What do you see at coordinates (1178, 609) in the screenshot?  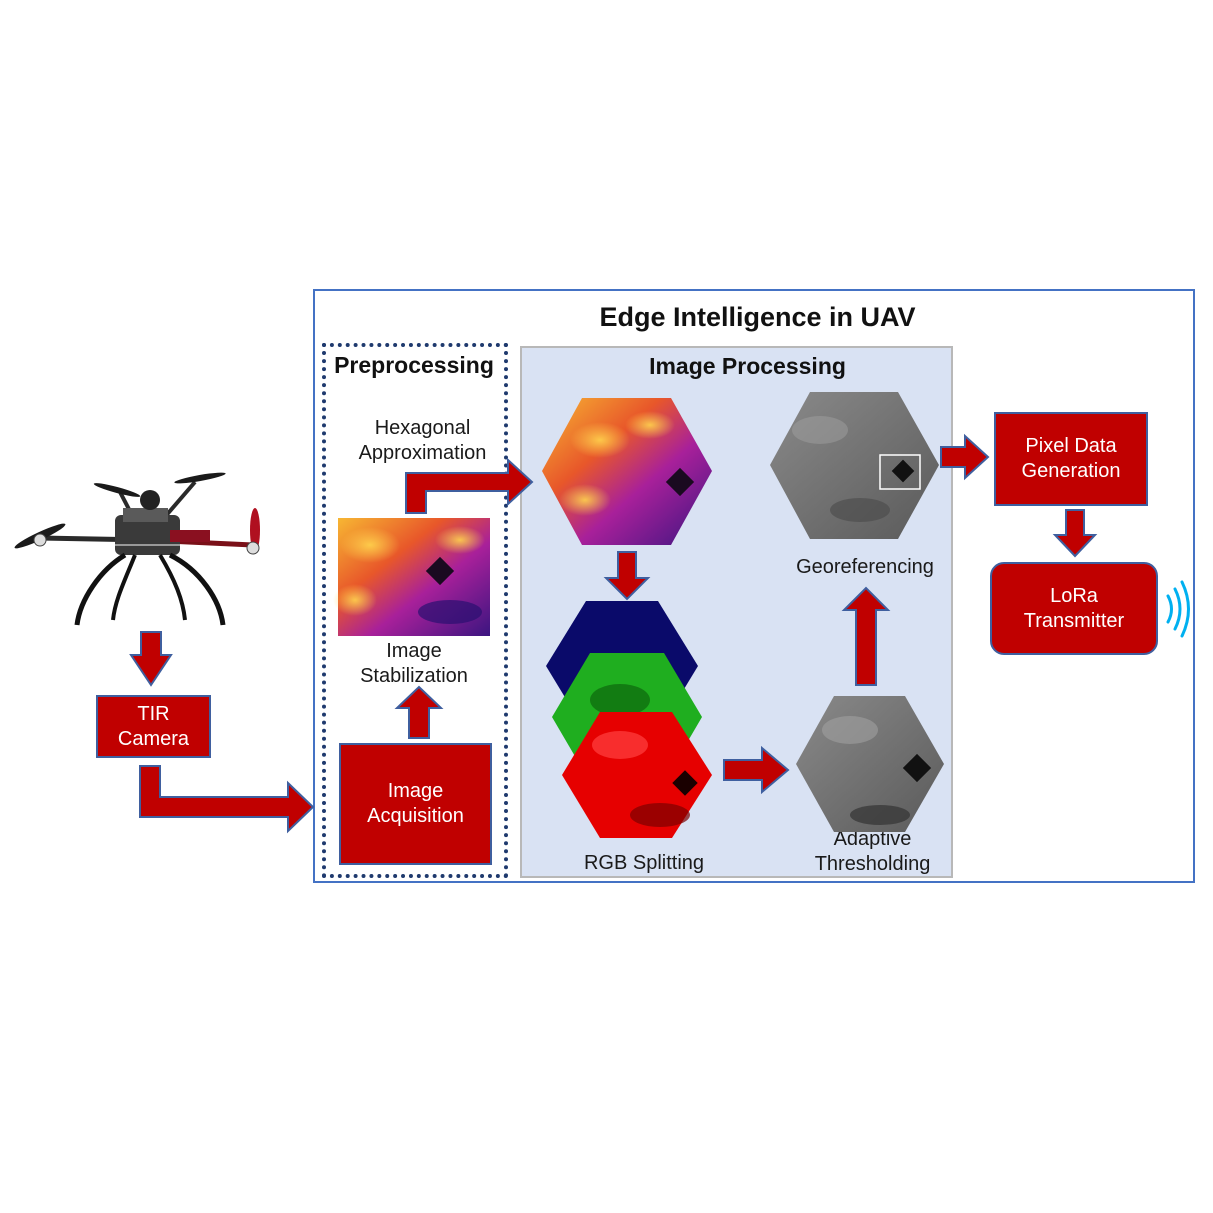 I see `signal-waves-icon` at bounding box center [1178, 609].